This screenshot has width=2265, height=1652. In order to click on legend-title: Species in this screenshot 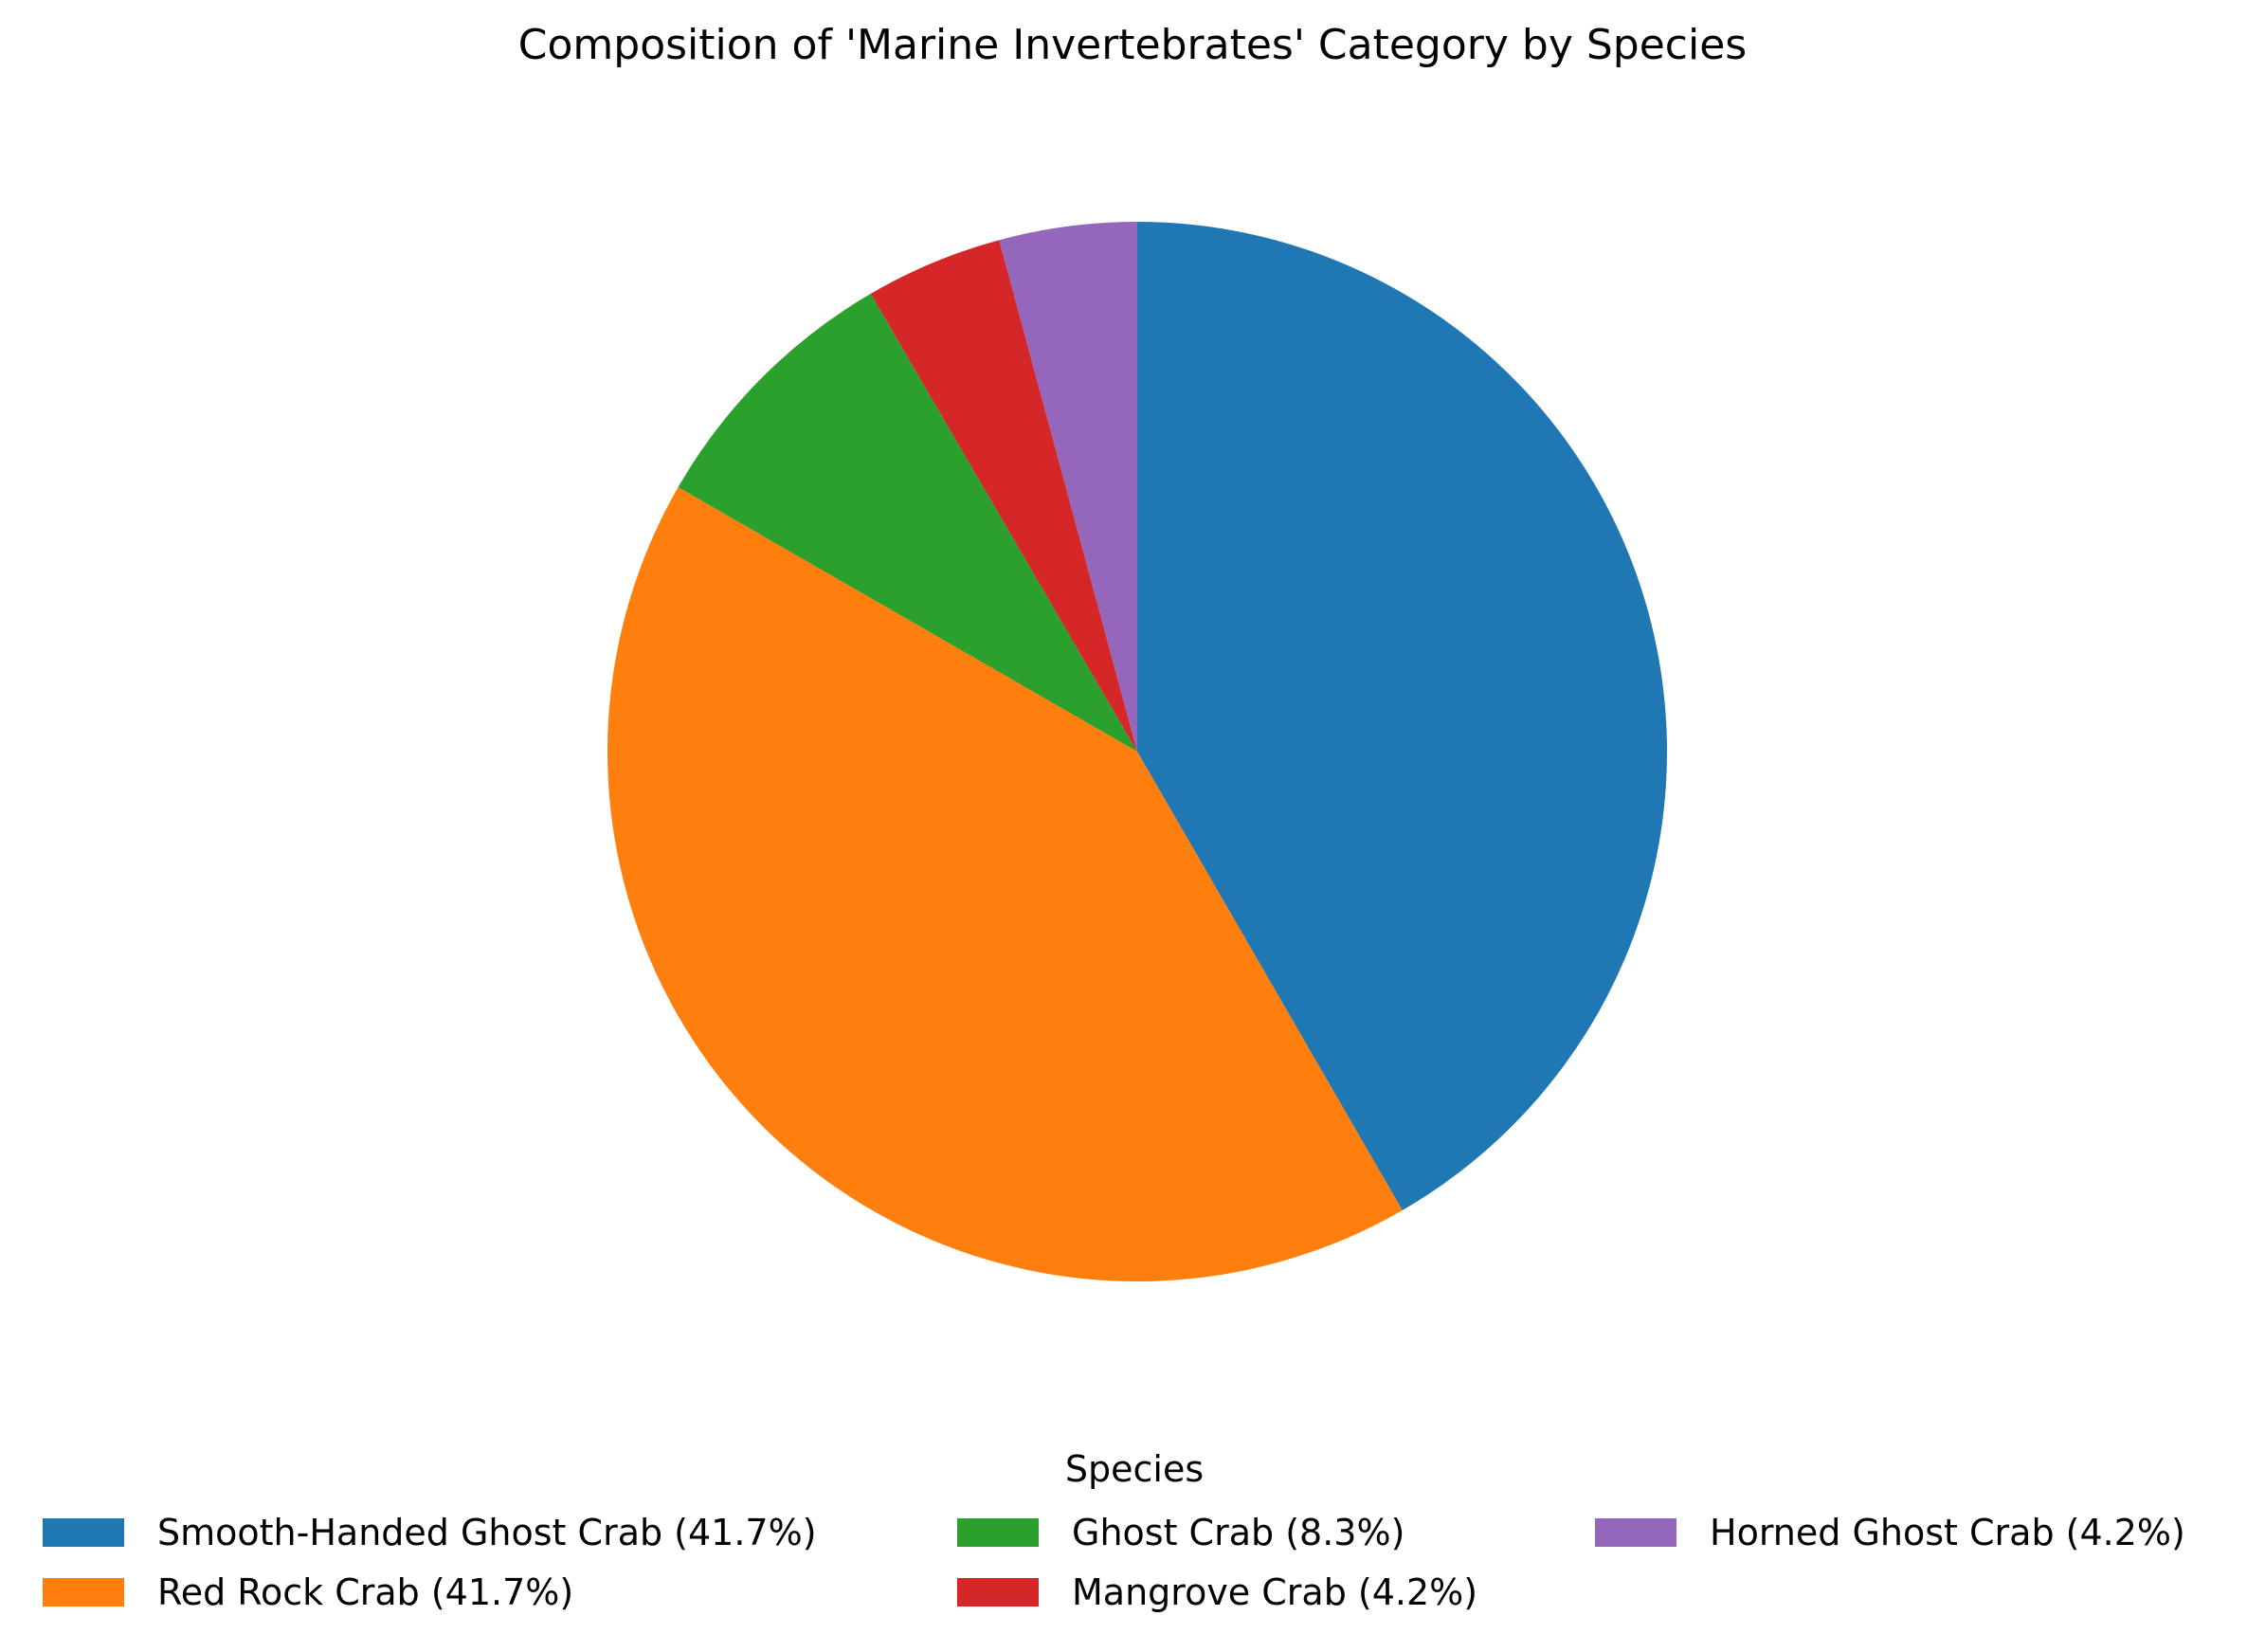, I will do `click(1134, 1469)`.